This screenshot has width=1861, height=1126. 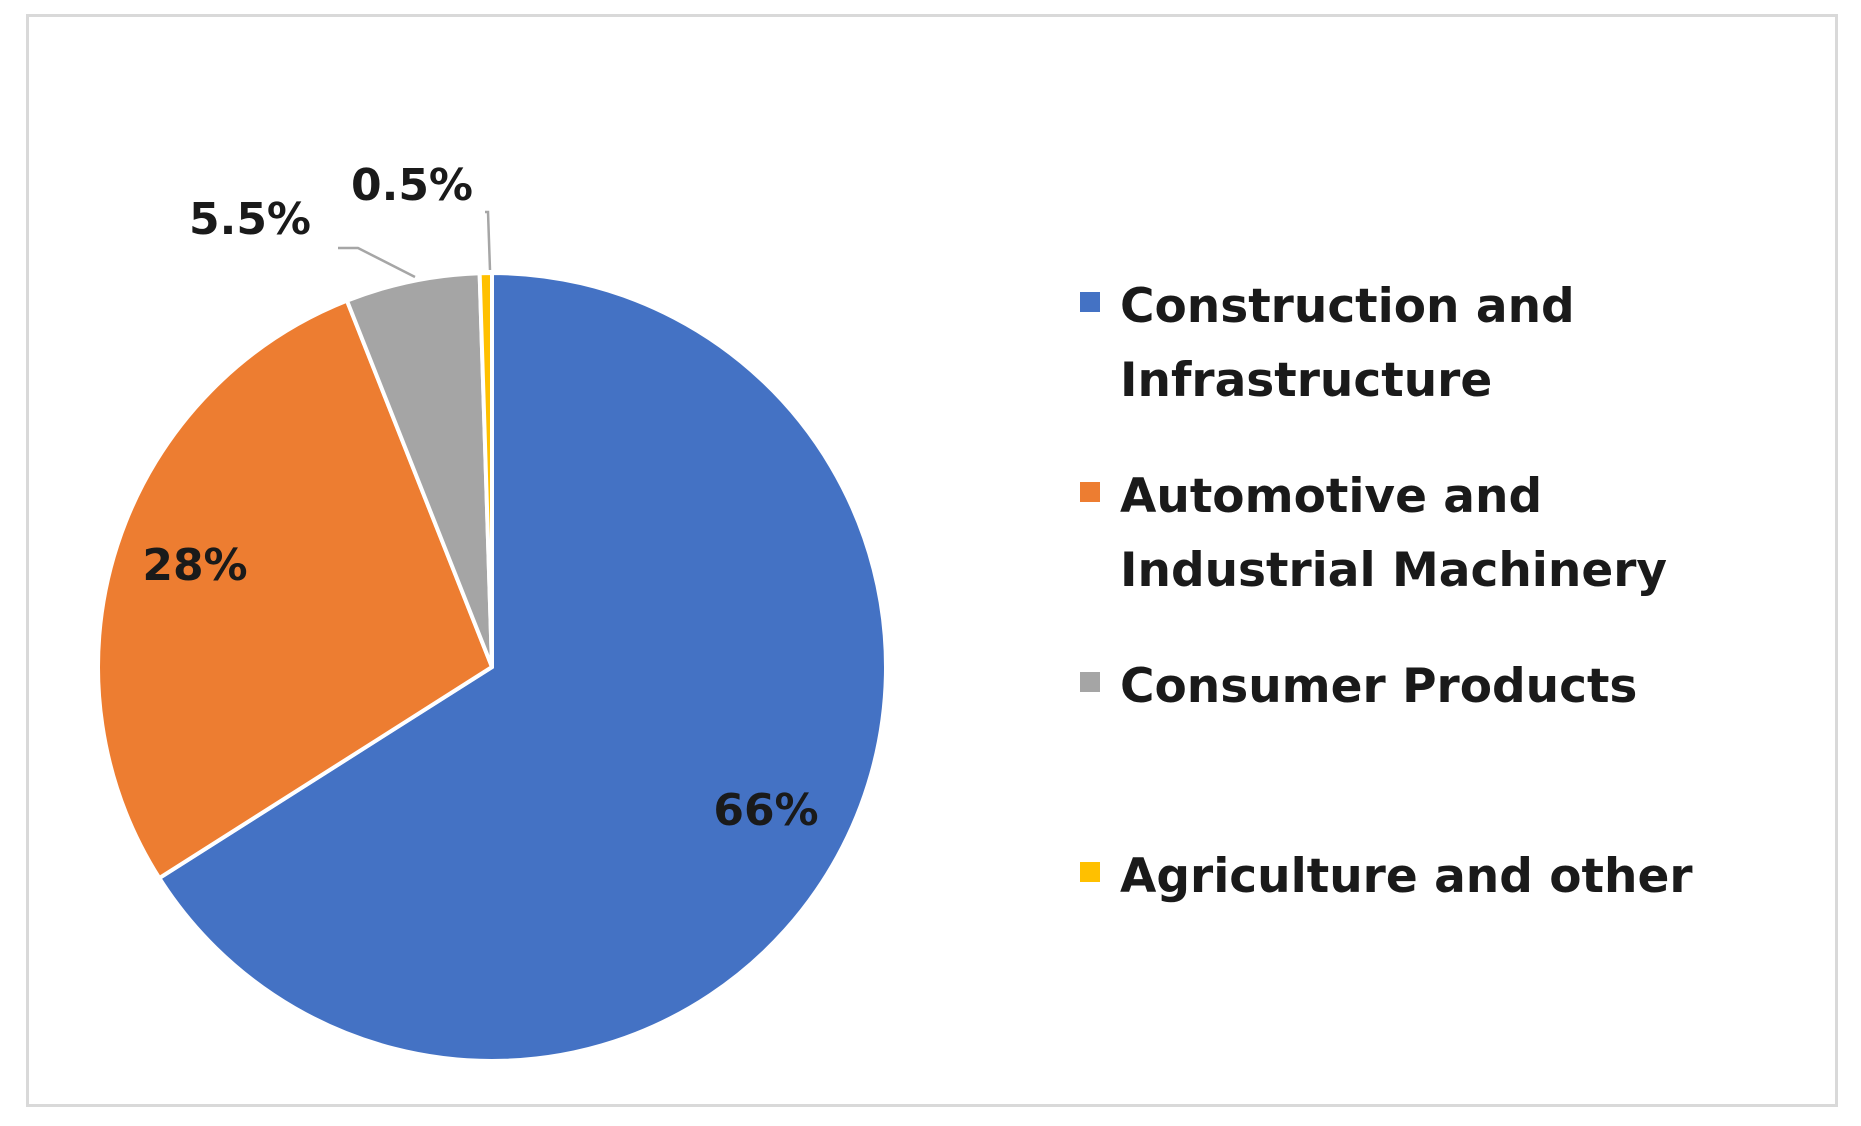 What do you see at coordinates (1090, 682) in the screenshot?
I see `legend-swatch-consumer` at bounding box center [1090, 682].